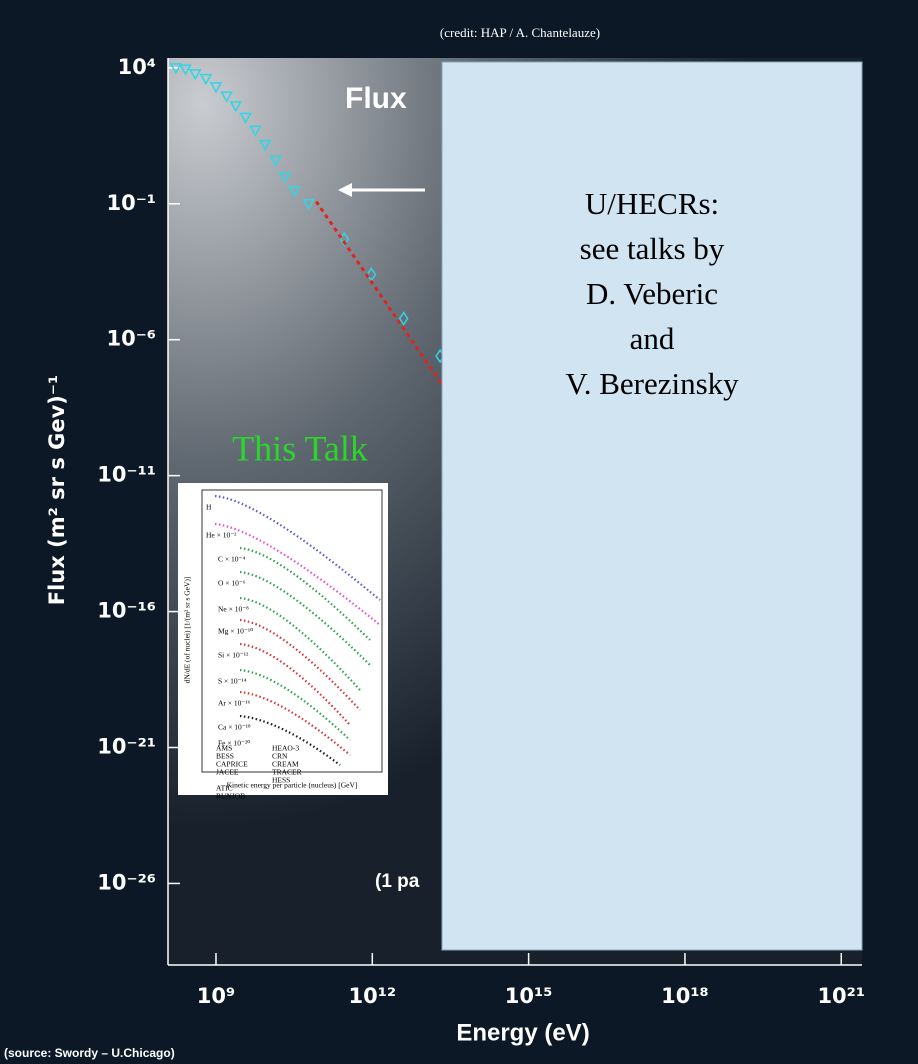 The width and height of the screenshot is (918, 1064). Describe the element at coordinates (300, 448) in the screenshot. I see `this-talk: This Talk` at that location.